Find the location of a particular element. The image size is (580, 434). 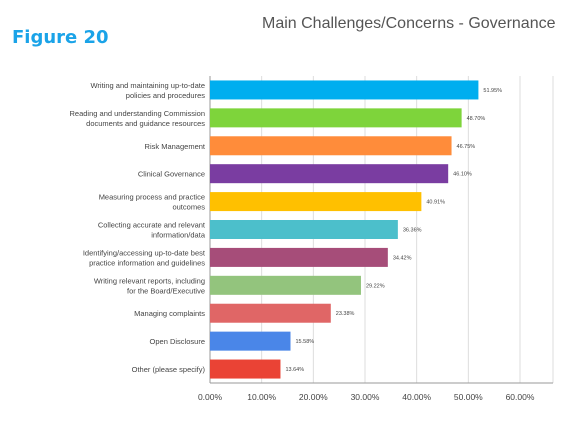

x-tick-label: 30.00% is located at coordinates (365, 397).